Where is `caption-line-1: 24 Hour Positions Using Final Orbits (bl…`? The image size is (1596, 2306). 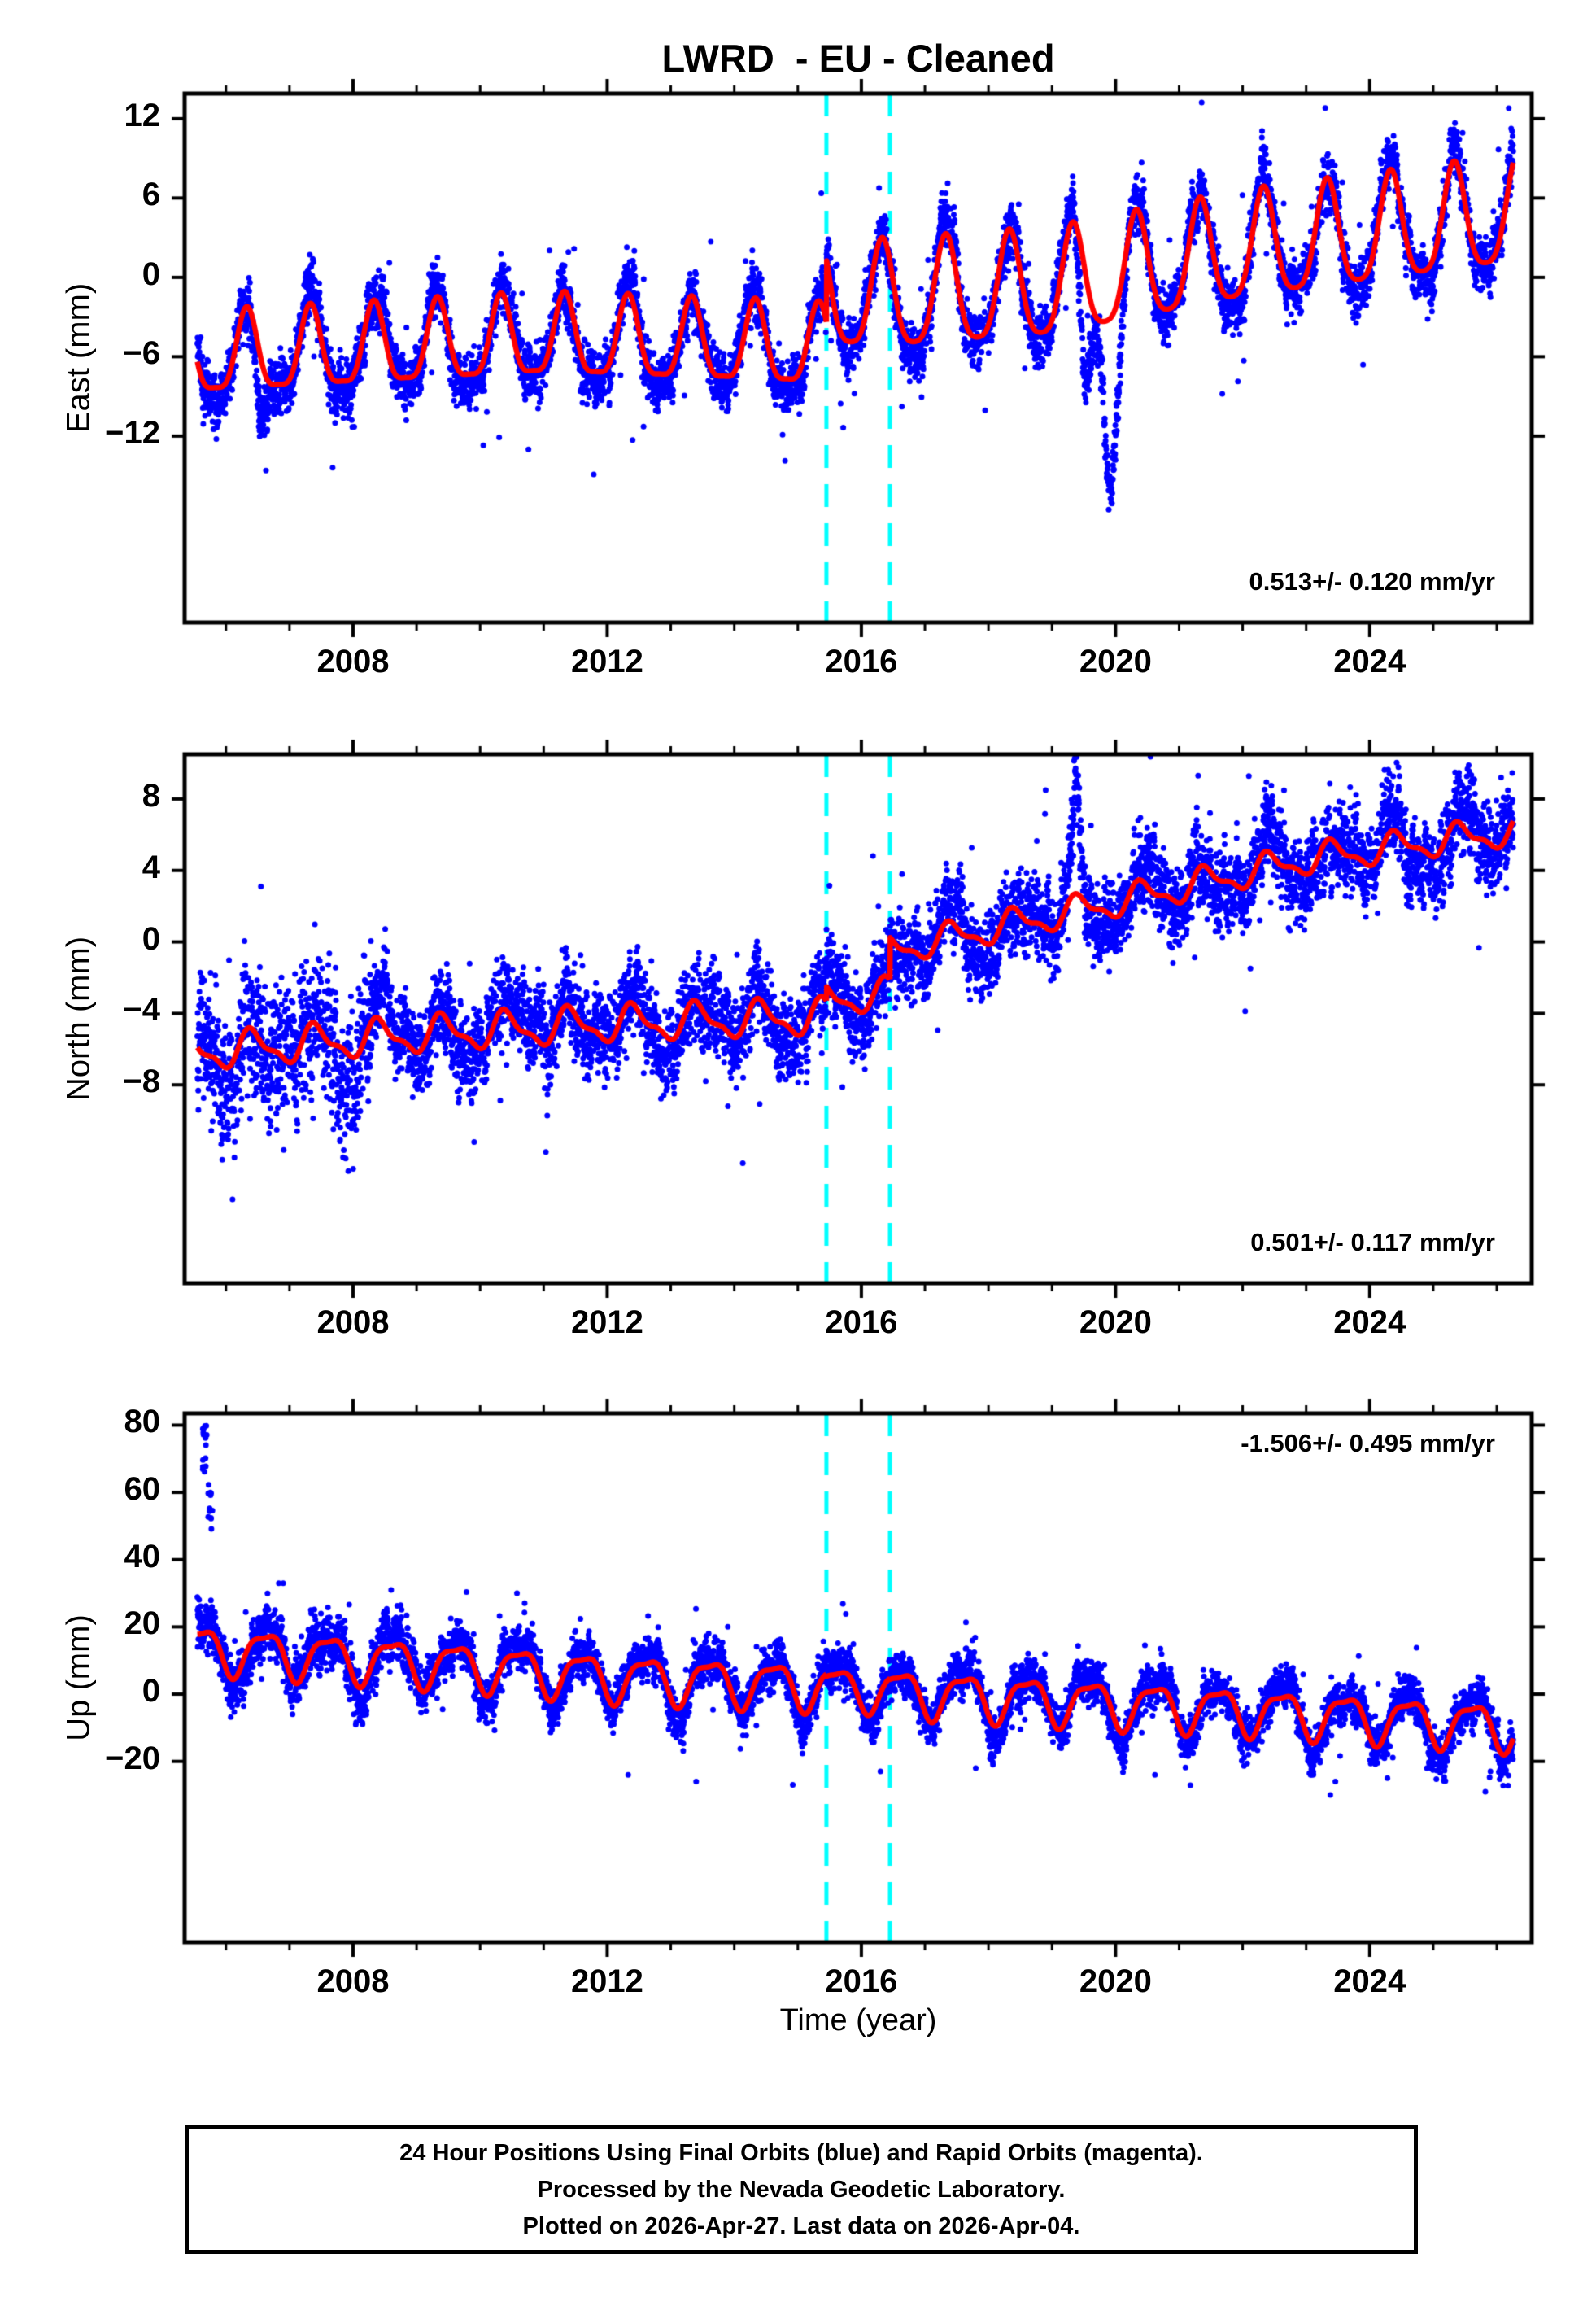 caption-line-1: 24 Hour Positions Using Final Orbits (bl… is located at coordinates (801, 2152).